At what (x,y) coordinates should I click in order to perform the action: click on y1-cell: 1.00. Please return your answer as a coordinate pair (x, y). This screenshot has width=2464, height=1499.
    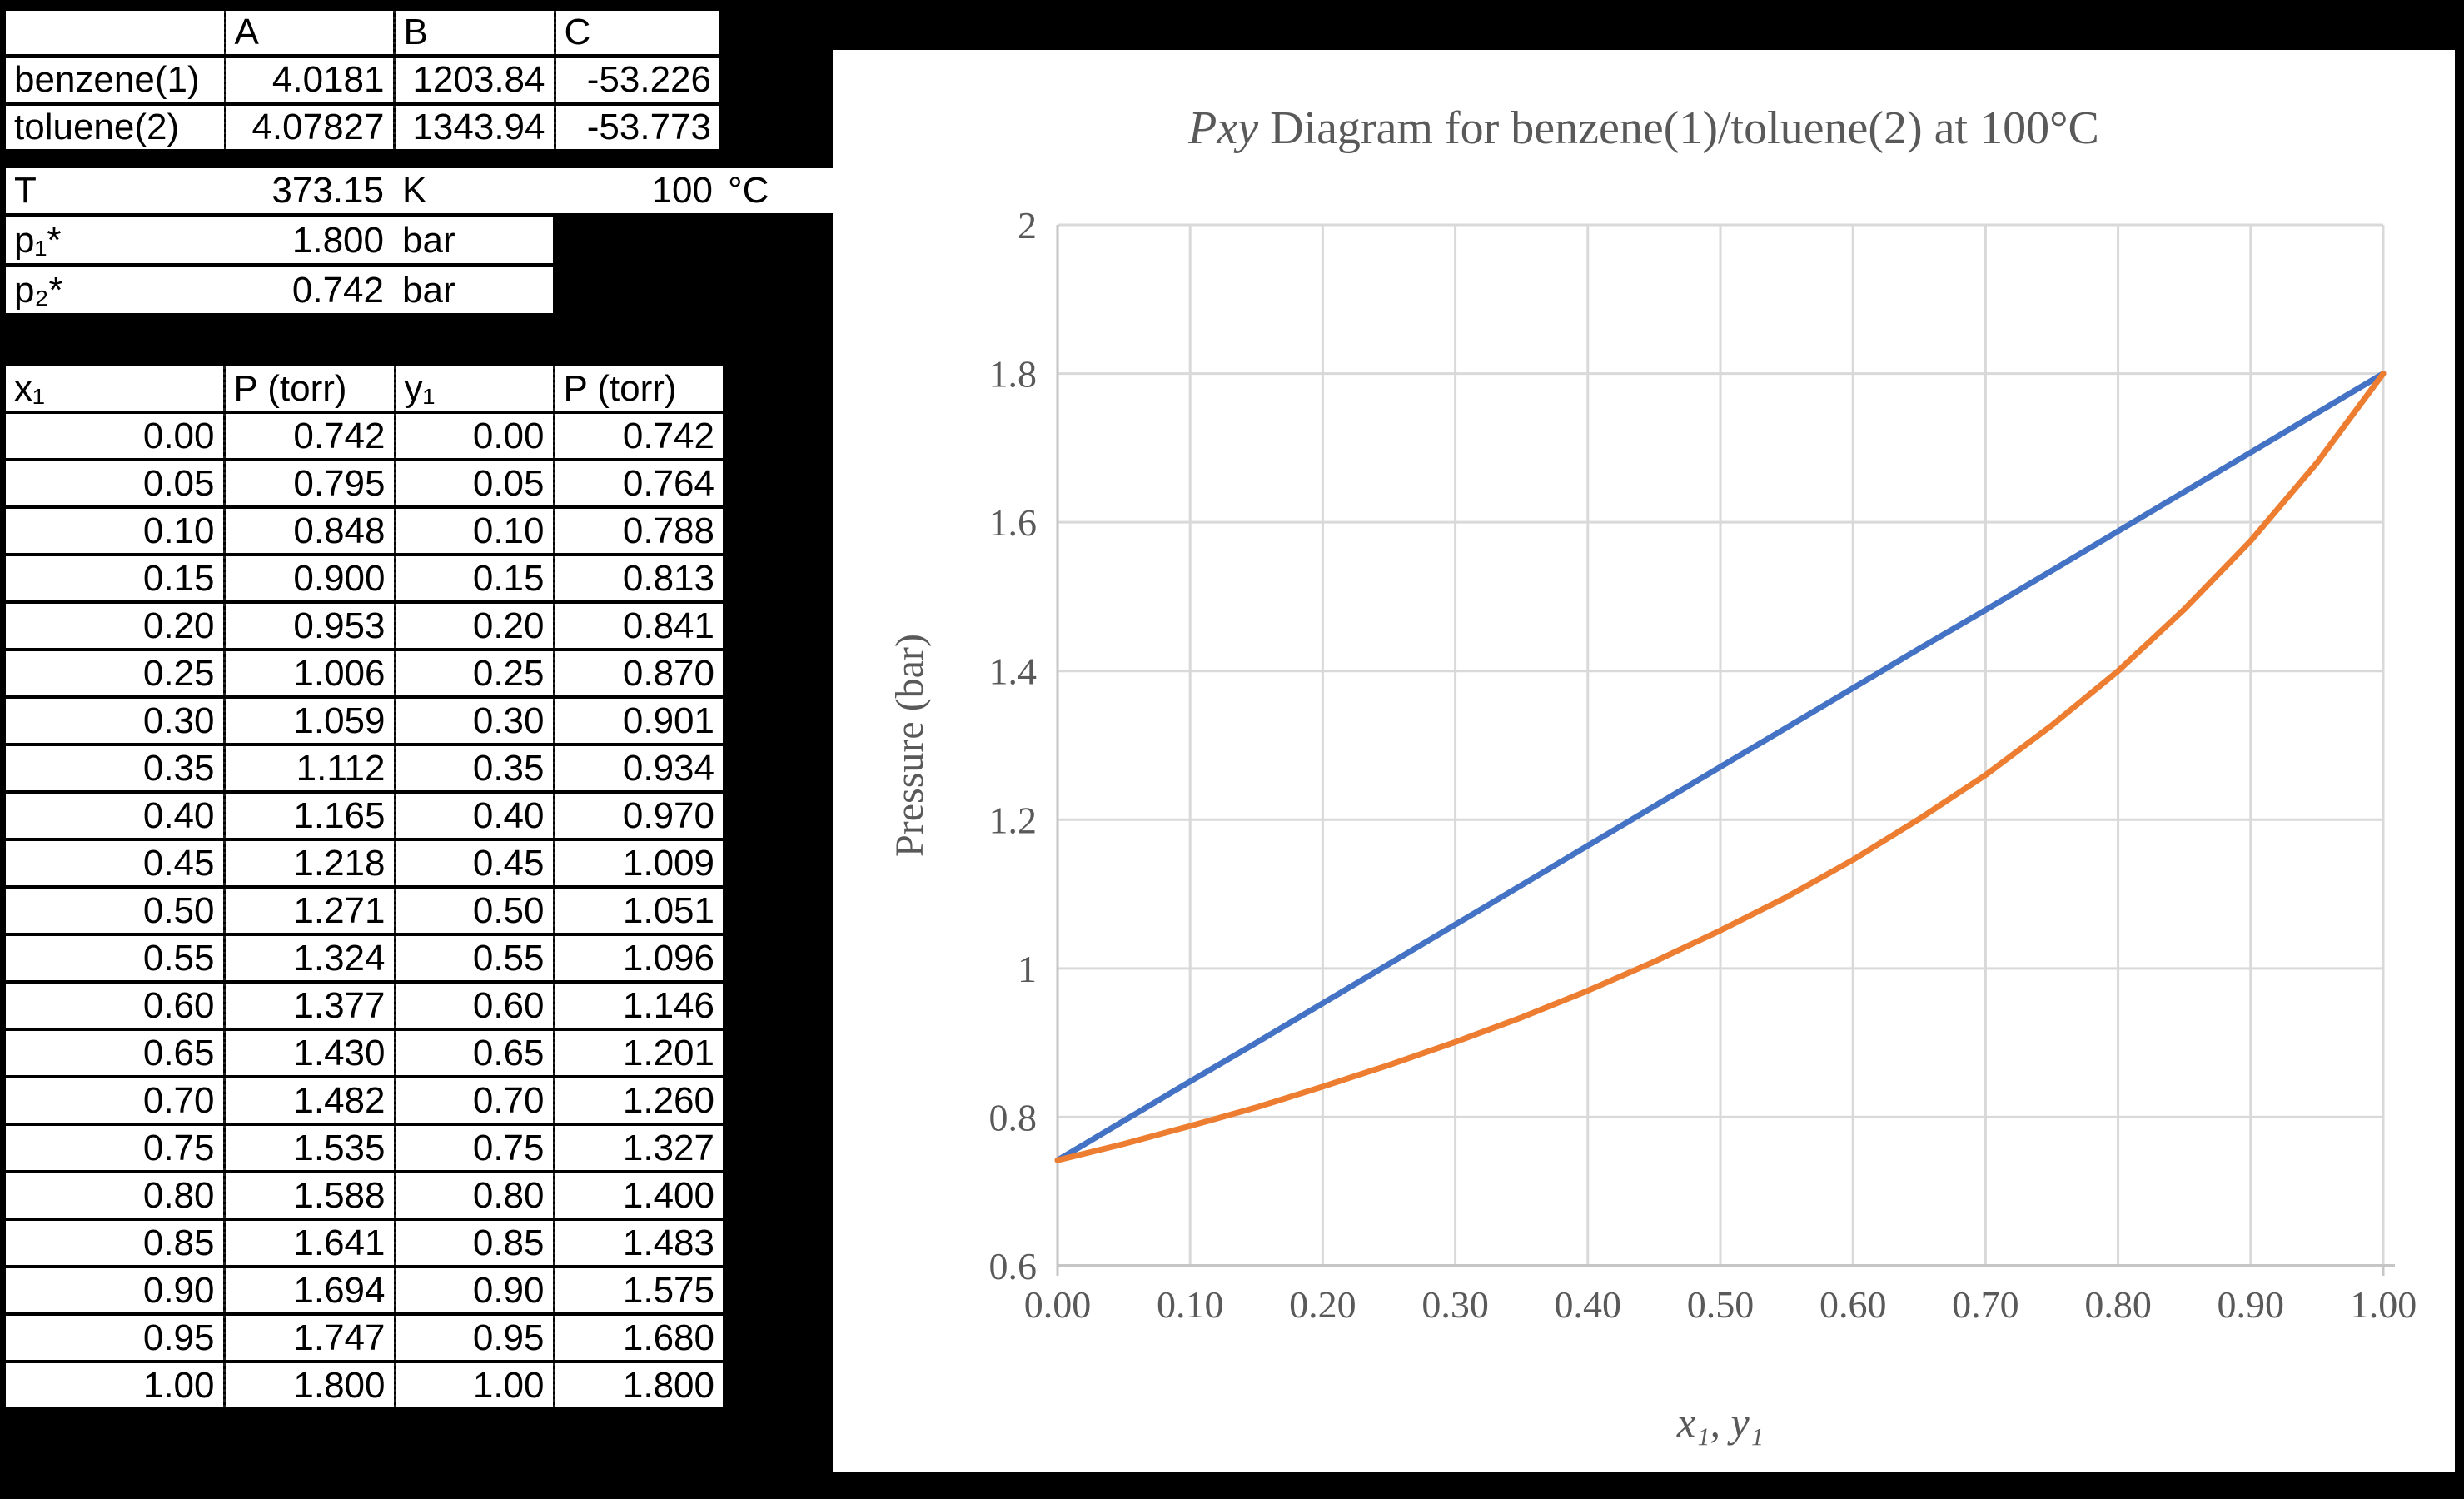
    Looking at the image, I should click on (474, 1385).